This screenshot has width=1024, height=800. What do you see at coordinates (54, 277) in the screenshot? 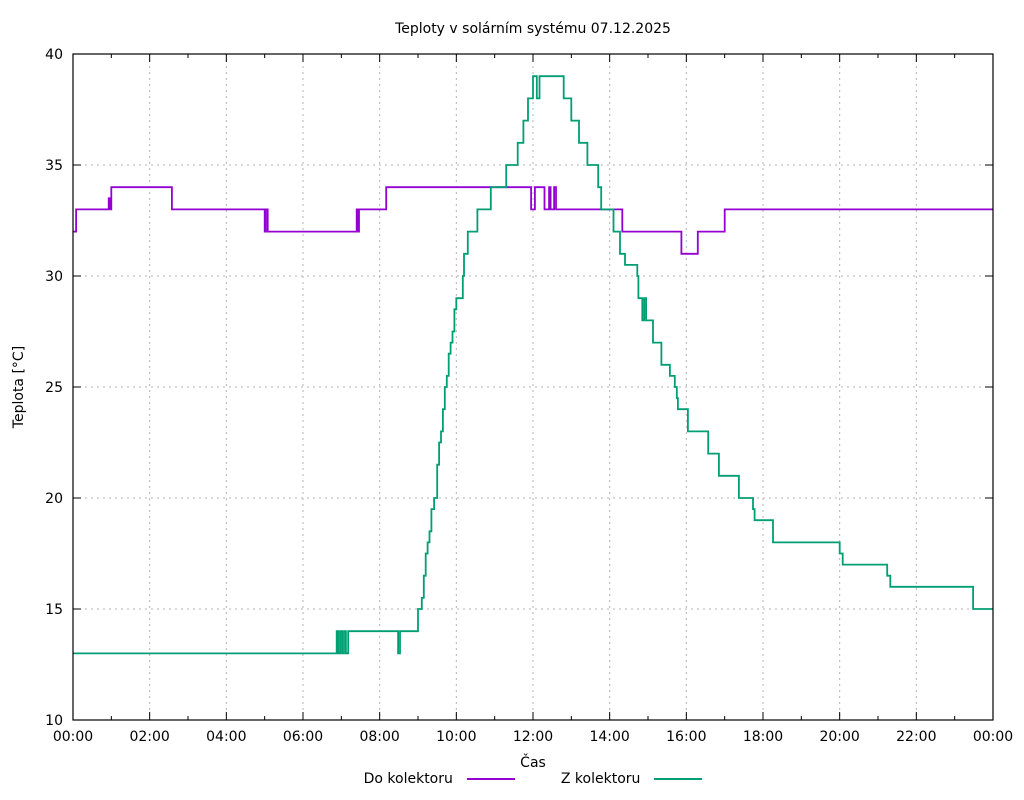
I see `y-tick-label: 30` at bounding box center [54, 277].